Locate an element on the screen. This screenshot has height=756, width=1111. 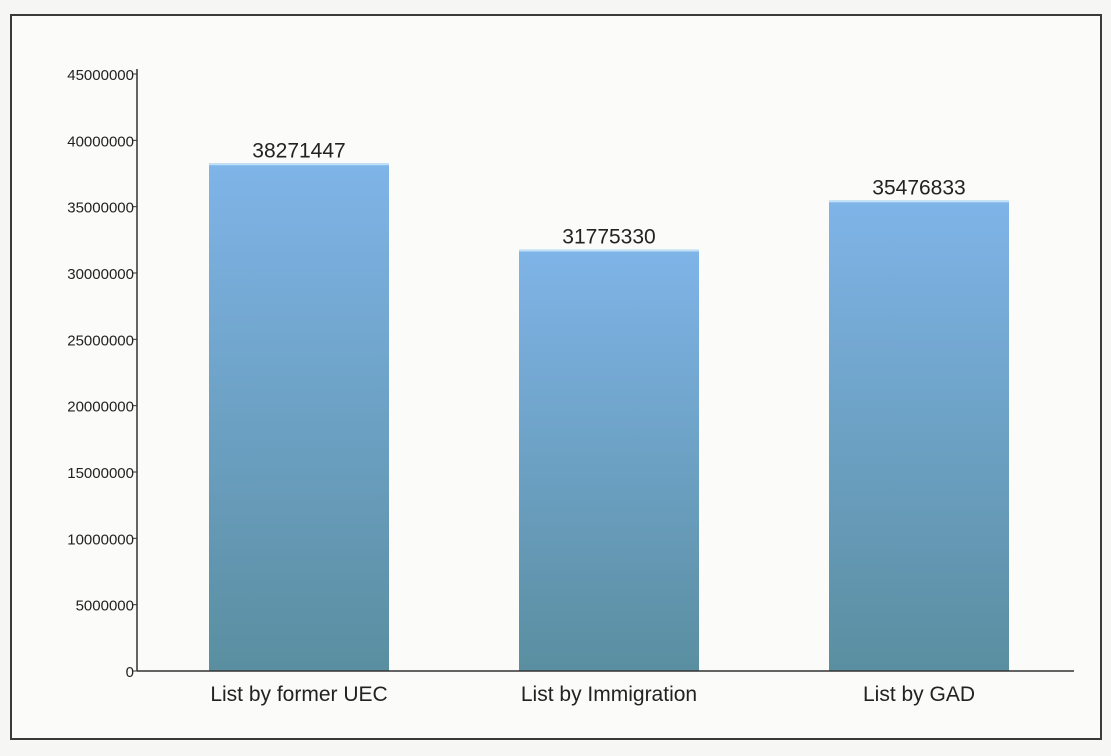
y-tick-label: 5000000 is located at coordinates (105, 606).